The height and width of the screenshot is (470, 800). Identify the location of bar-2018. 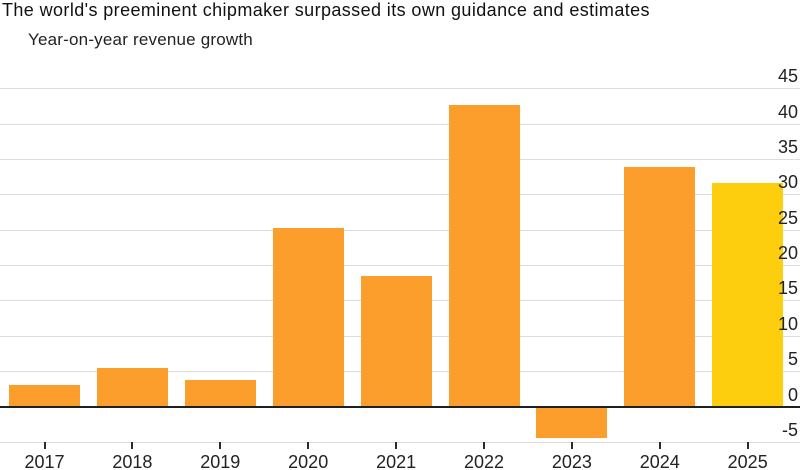
(132, 387).